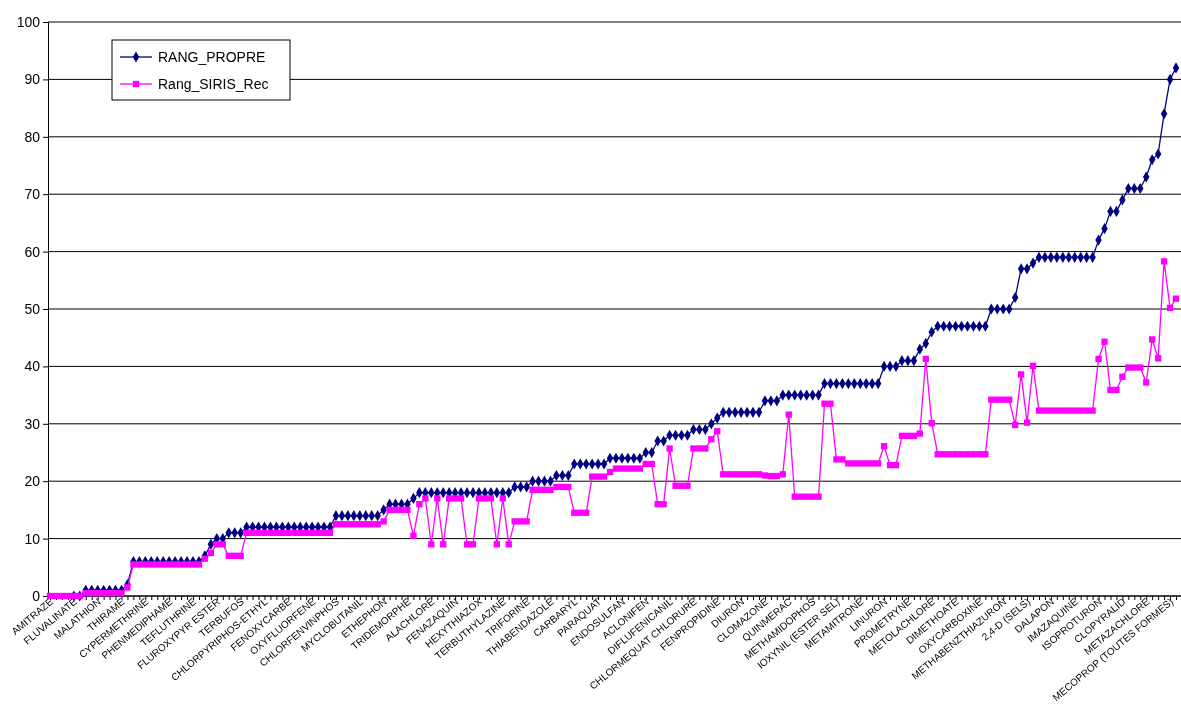 This screenshot has height=724, width=1181. Describe the element at coordinates (36, 595) in the screenshot. I see `y-tick-label: 0` at that location.